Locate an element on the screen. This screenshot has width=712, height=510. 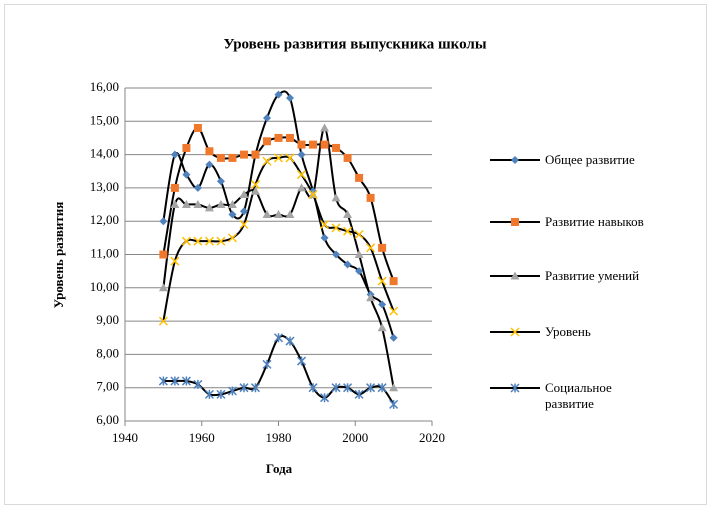
y-tick-label: 12,00 is located at coordinates (104, 219).